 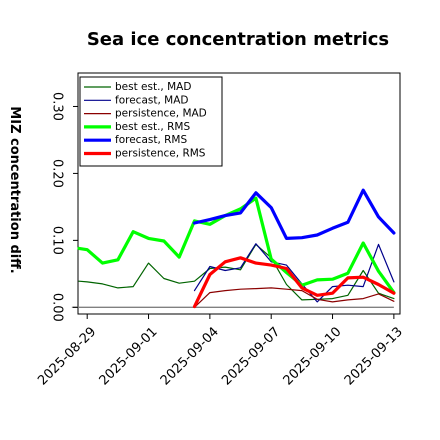 What do you see at coordinates (190, 356) in the screenshot?
I see `x-tick-label: 2025-09-04` at bounding box center [190, 356].